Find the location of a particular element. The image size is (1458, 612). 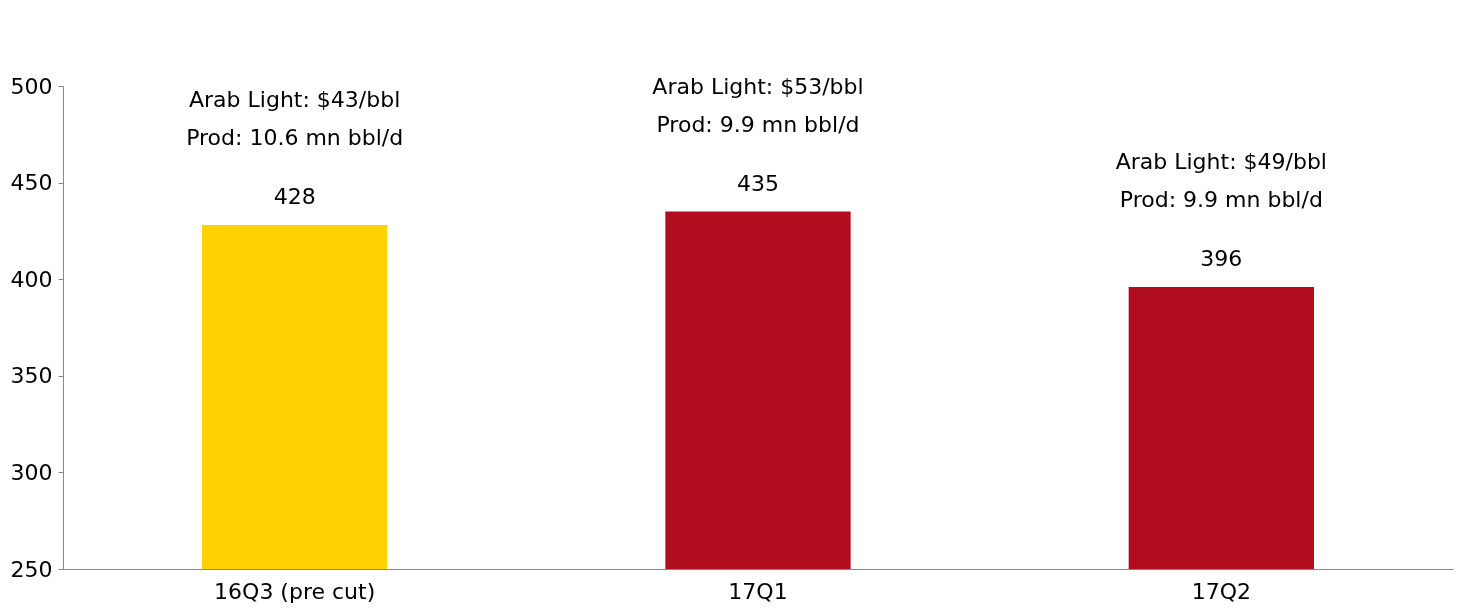

y-tick-label: 400 is located at coordinates (31, 279).